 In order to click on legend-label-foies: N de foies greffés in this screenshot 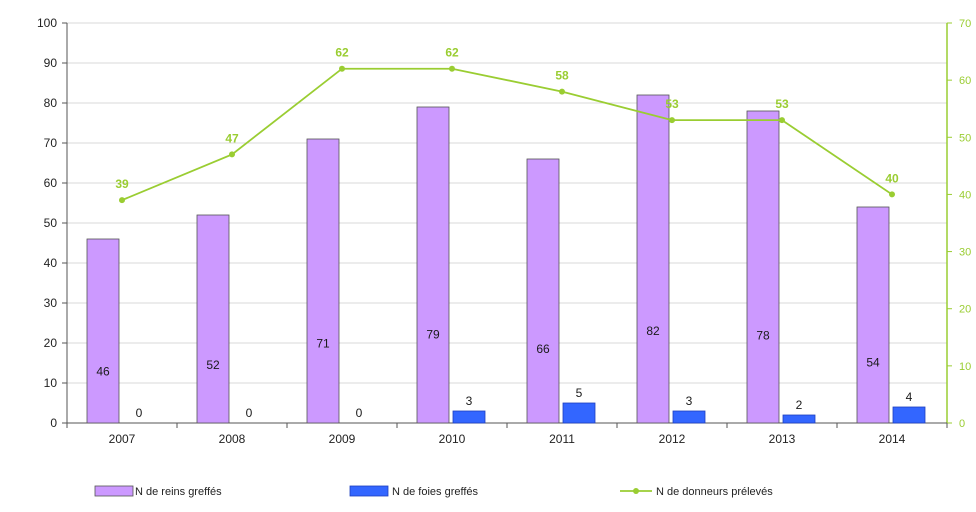, I will do `click(435, 492)`.